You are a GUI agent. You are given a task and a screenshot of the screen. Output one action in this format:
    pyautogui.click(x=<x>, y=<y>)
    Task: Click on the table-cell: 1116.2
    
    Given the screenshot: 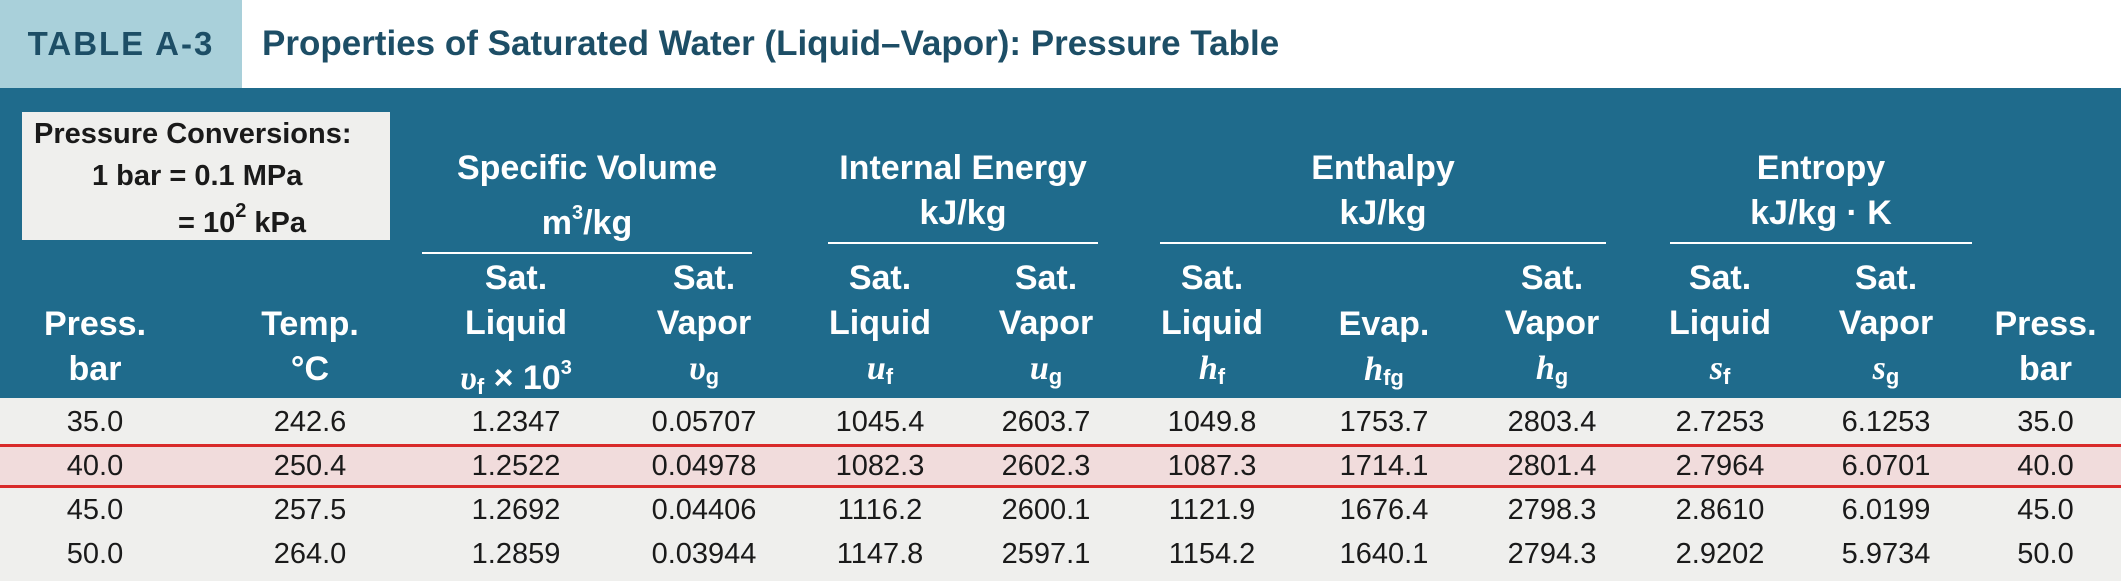 What is the action you would take?
    pyautogui.click(x=880, y=509)
    